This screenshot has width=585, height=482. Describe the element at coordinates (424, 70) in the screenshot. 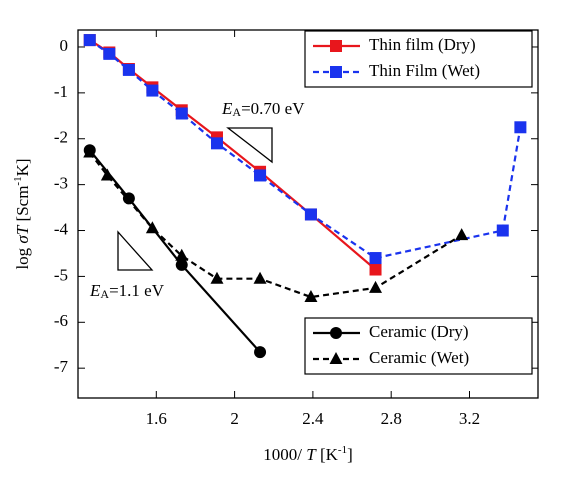

I see `legend-label: Thin Film (Wet)` at that location.